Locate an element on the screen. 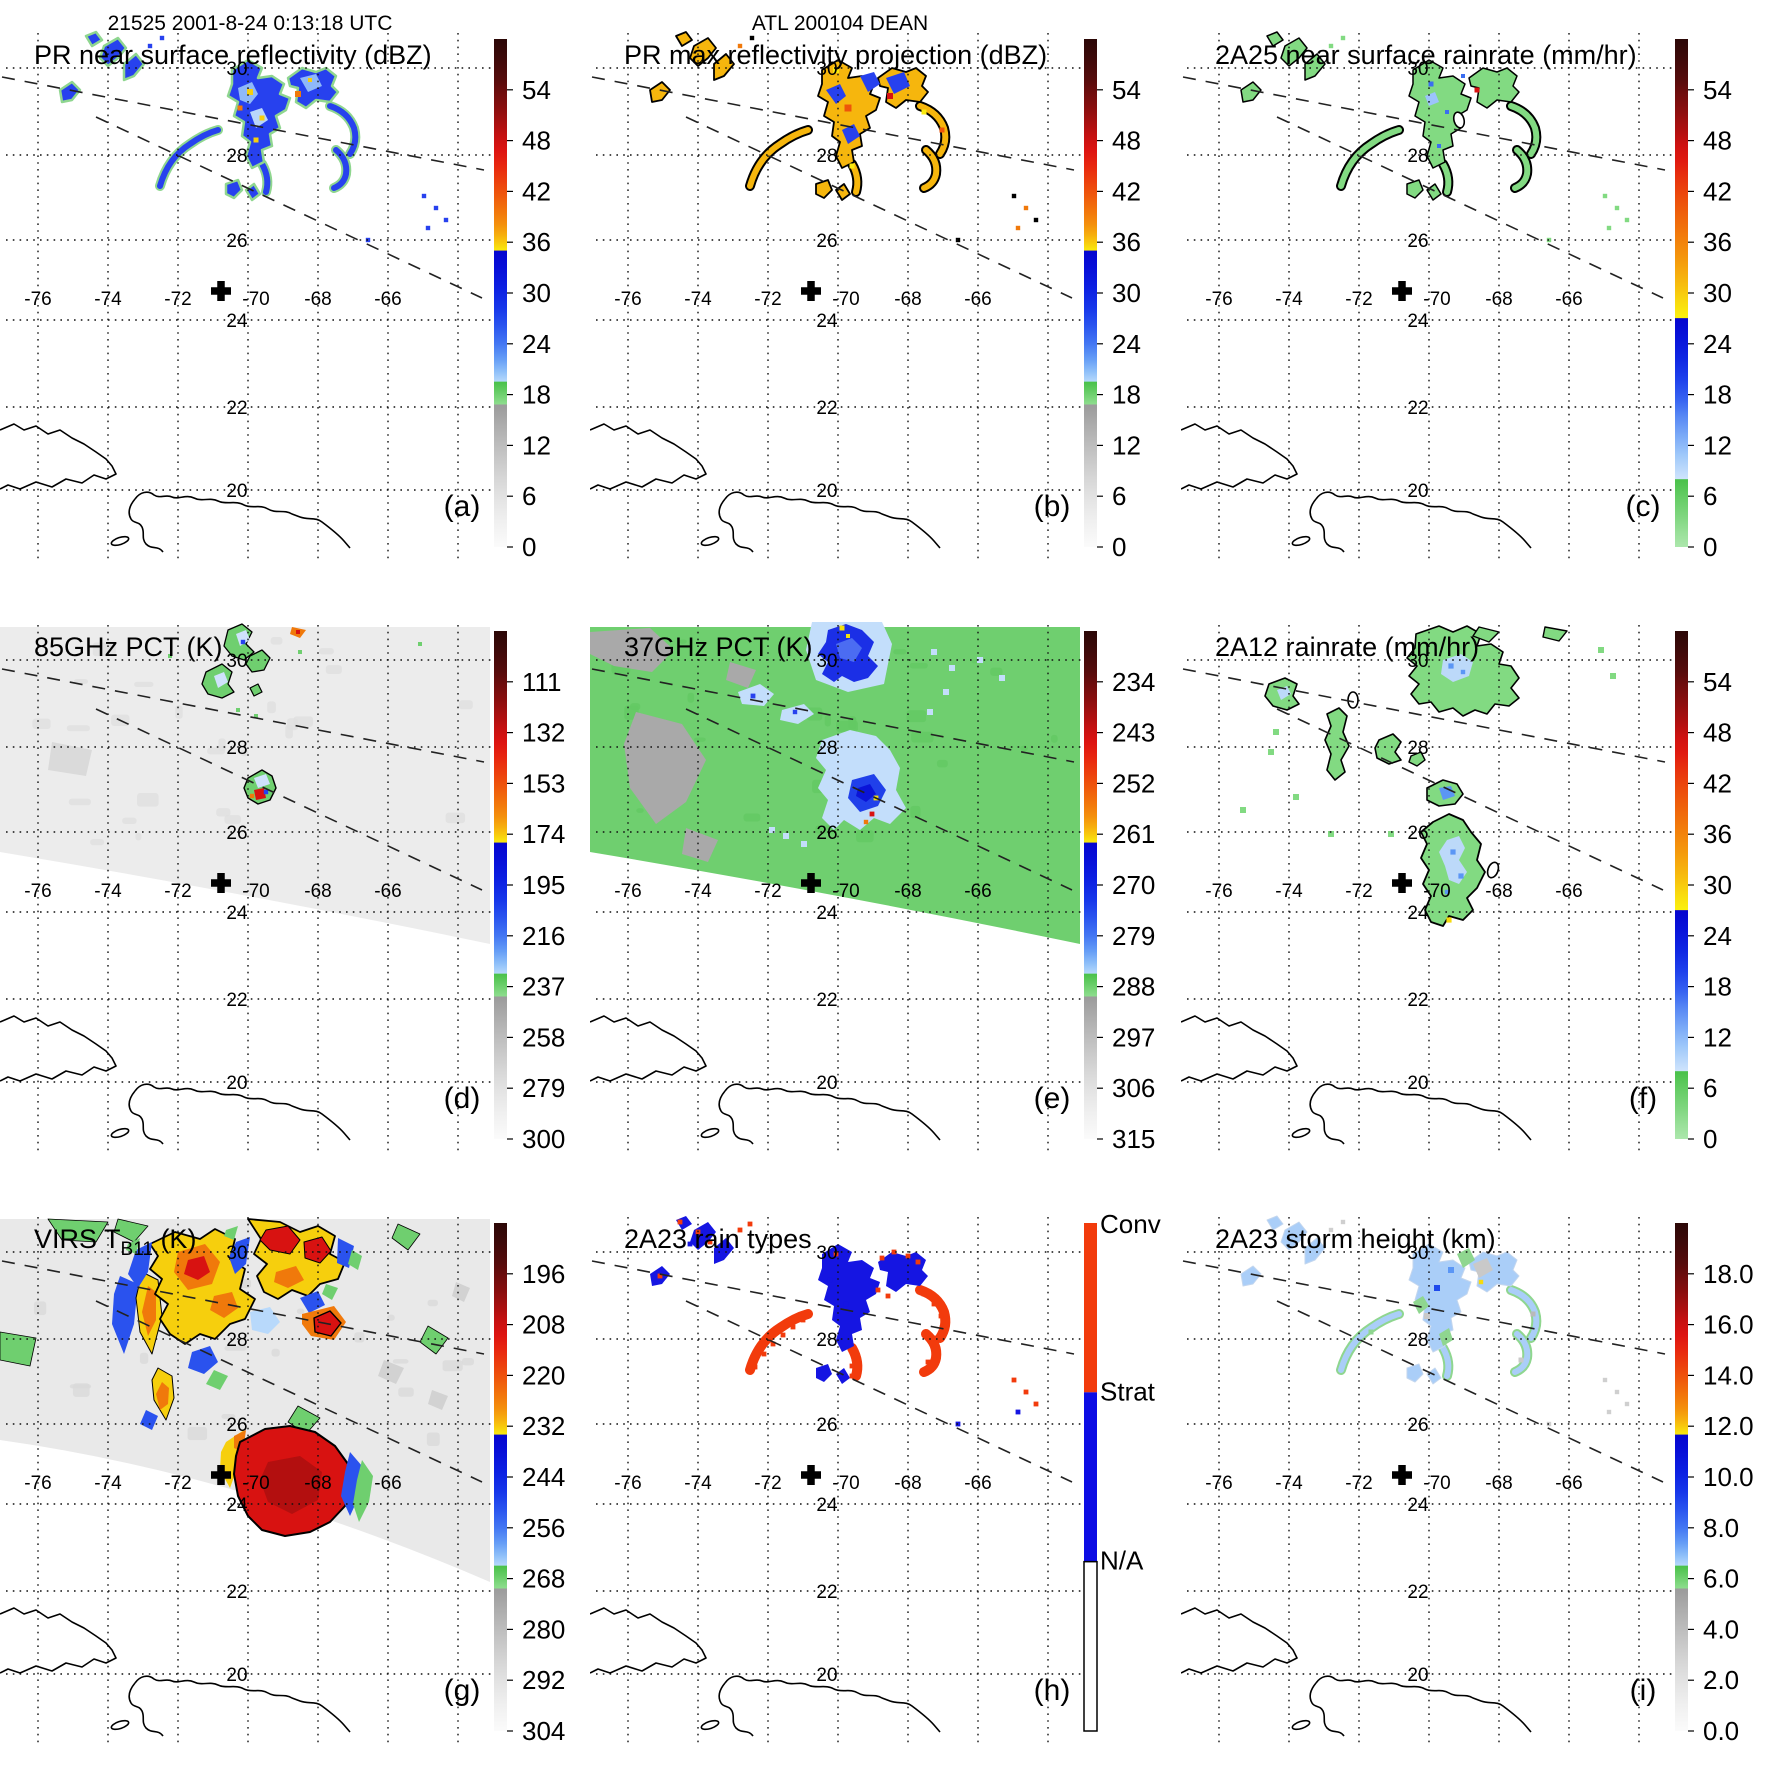  colorbar-tick-label: 14.0 is located at coordinates (1728, 1375).